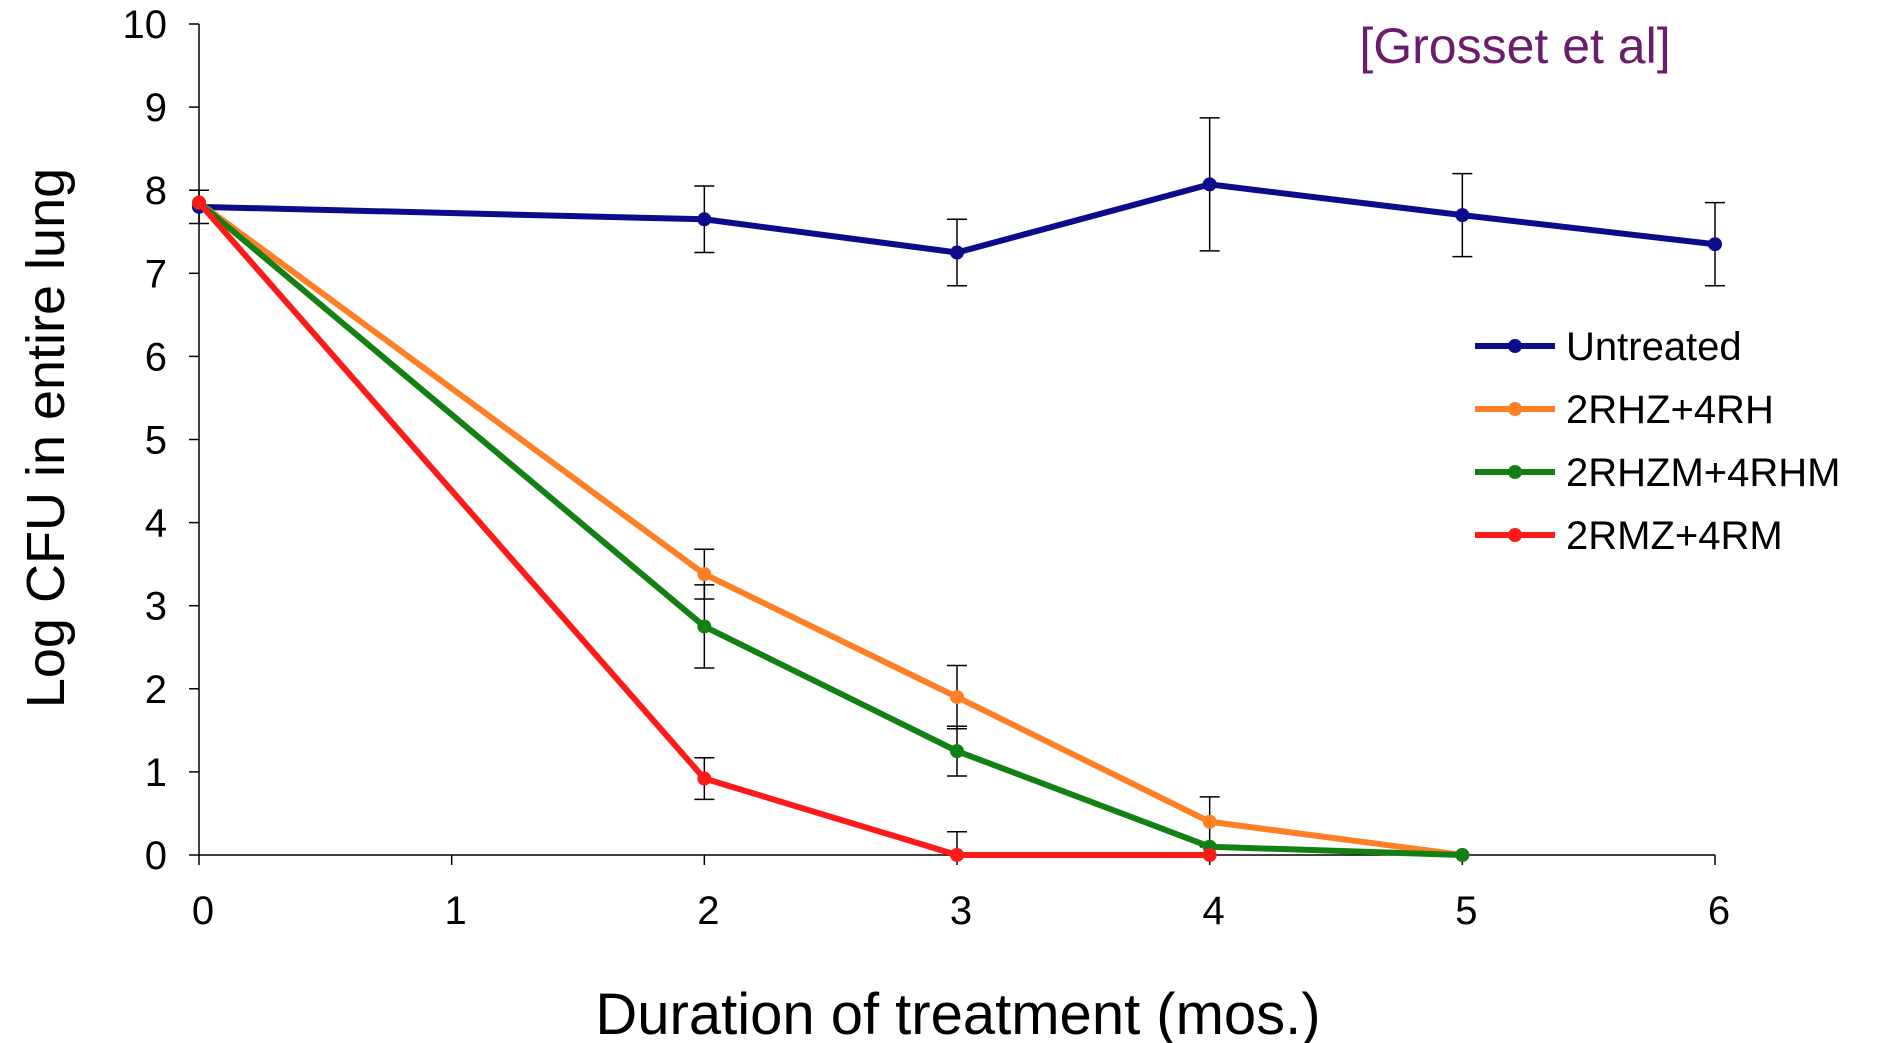  I want to click on y-tick-label: 8, so click(156, 191).